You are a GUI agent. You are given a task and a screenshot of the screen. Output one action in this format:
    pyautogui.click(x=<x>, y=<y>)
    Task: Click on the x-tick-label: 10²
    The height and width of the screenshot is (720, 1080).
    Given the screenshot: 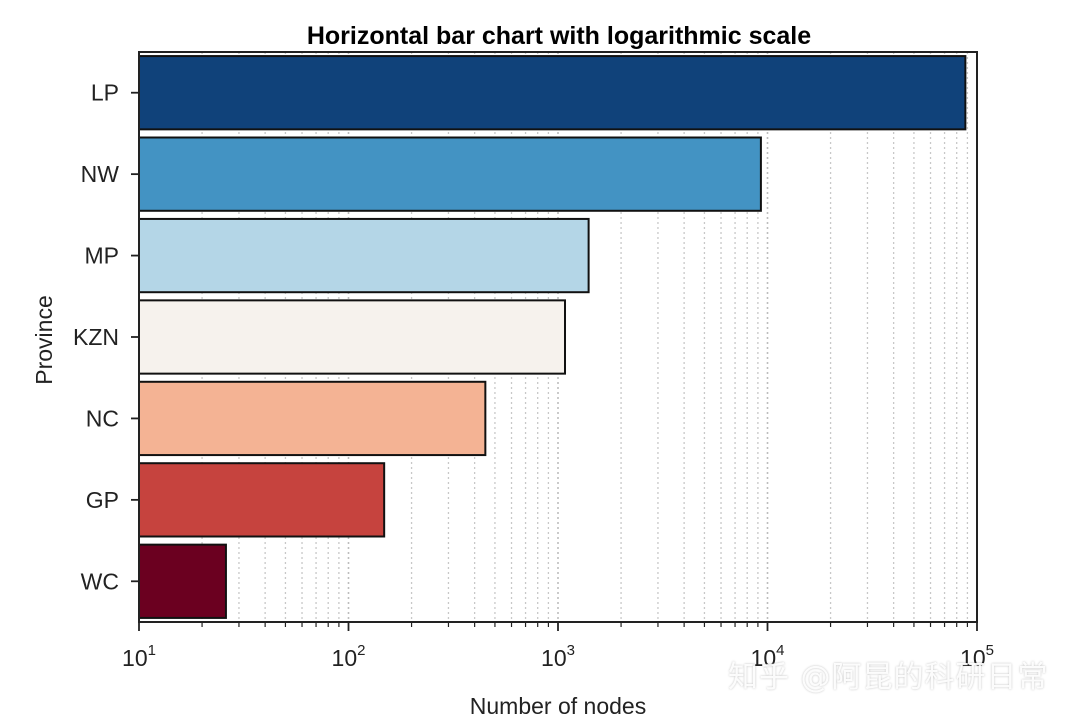 What is the action you would take?
    pyautogui.click(x=349, y=656)
    